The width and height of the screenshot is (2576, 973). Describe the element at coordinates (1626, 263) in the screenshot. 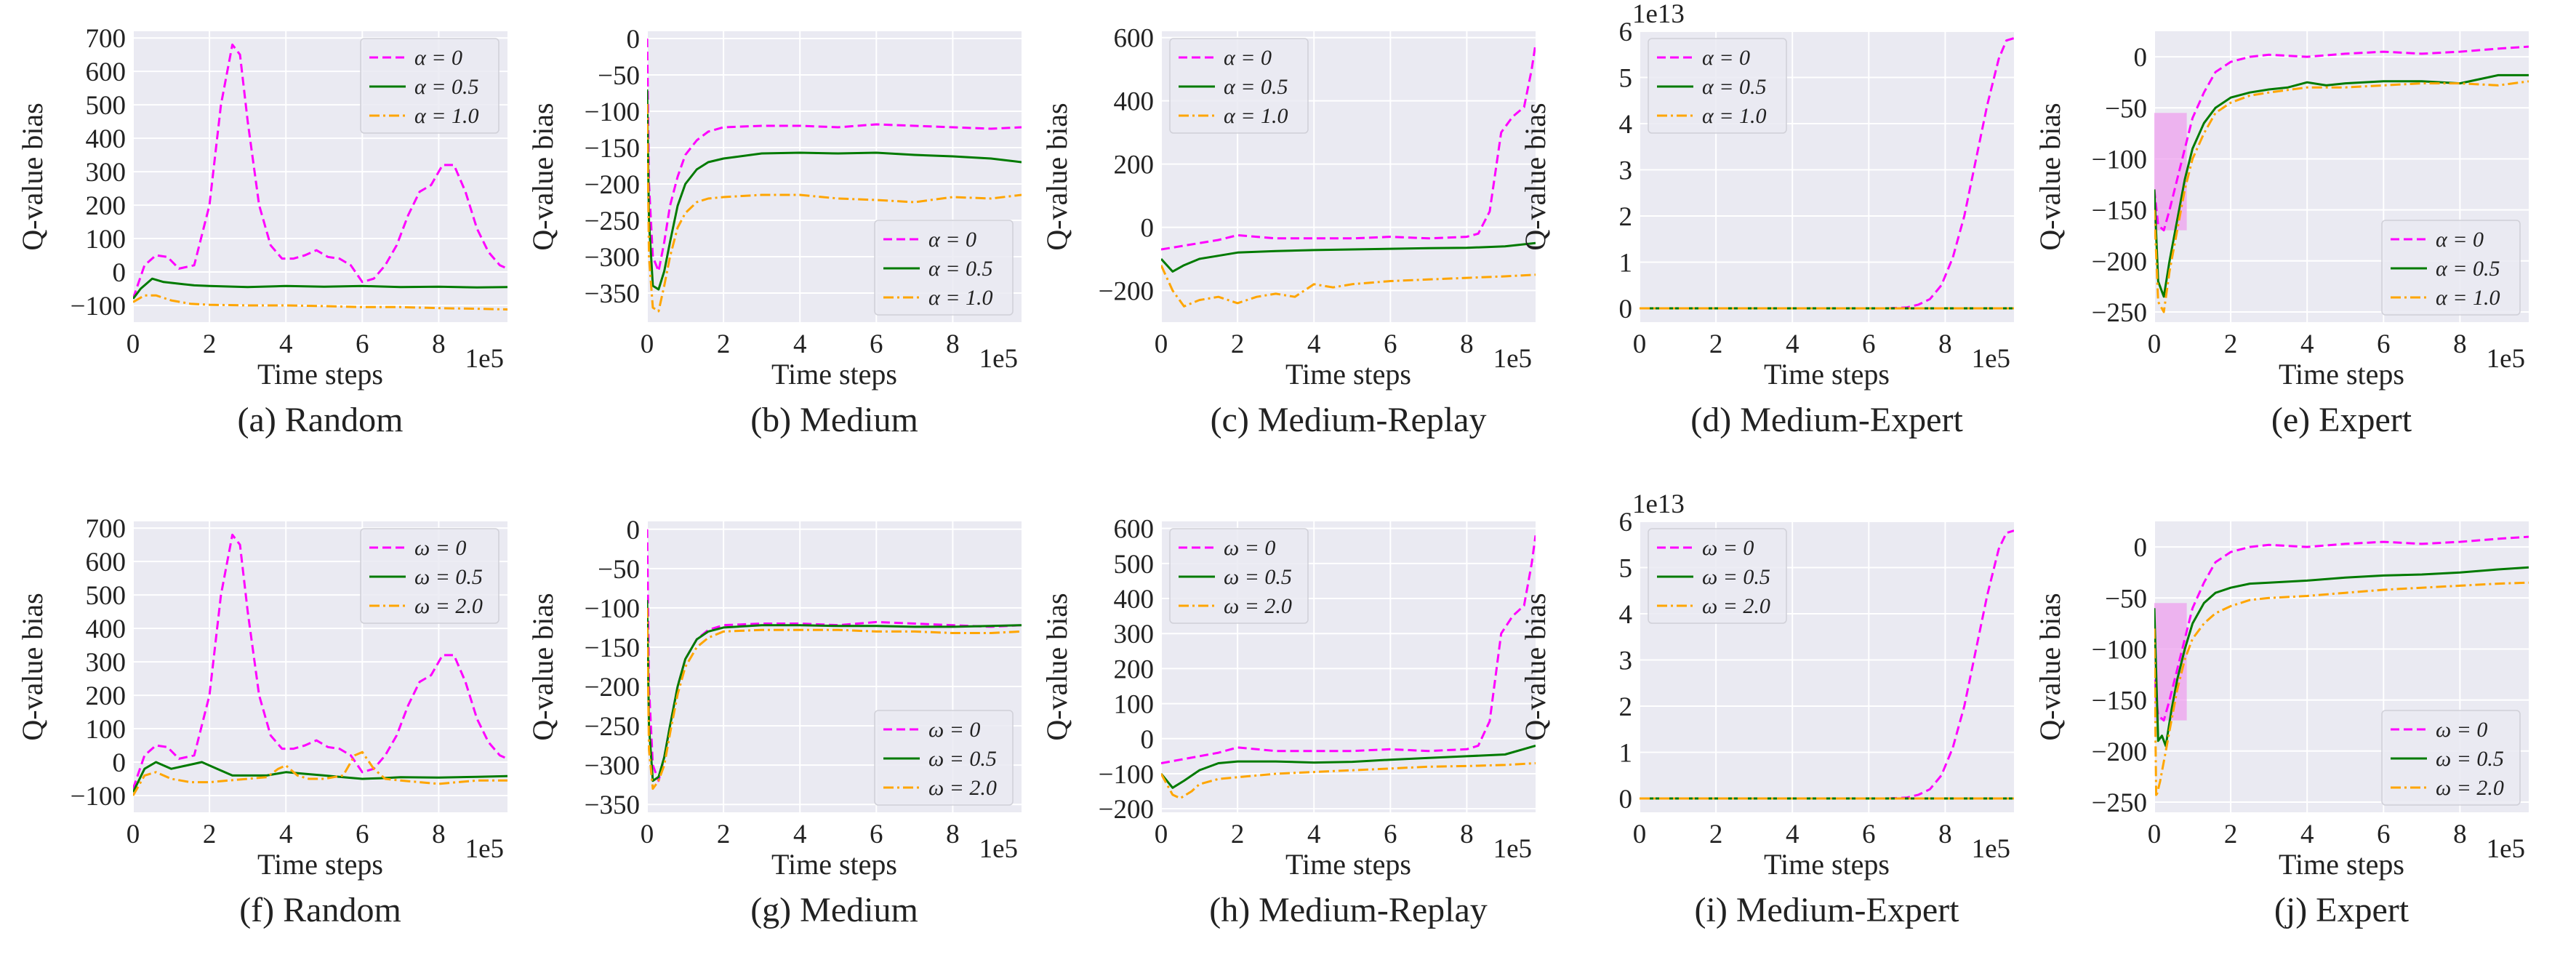

I see `y-tick-label: 1` at that location.